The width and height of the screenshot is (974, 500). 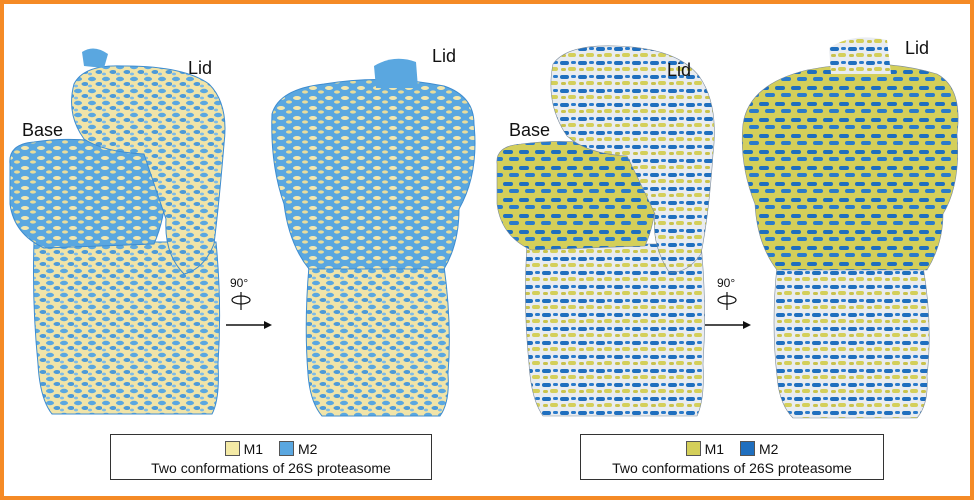 I want to click on legend-label-m1: M1, so click(x=253, y=449).